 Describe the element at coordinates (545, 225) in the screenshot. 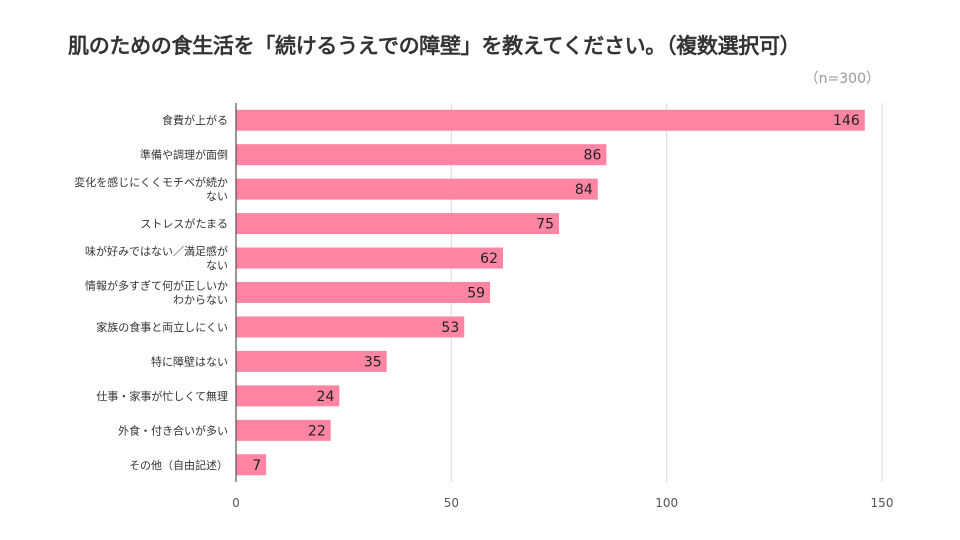

I see `data-label: 75` at that location.